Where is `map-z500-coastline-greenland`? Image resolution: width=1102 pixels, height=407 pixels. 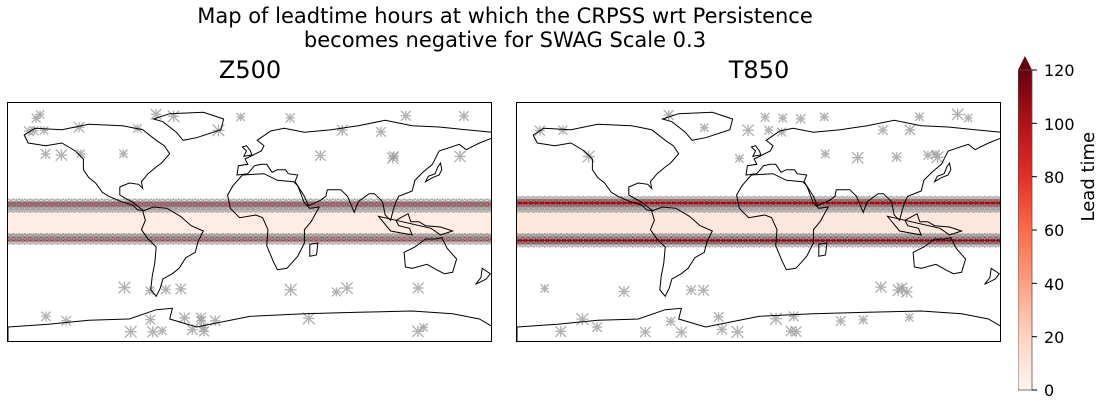
map-z500-coastline-greenland is located at coordinates (188, 126).